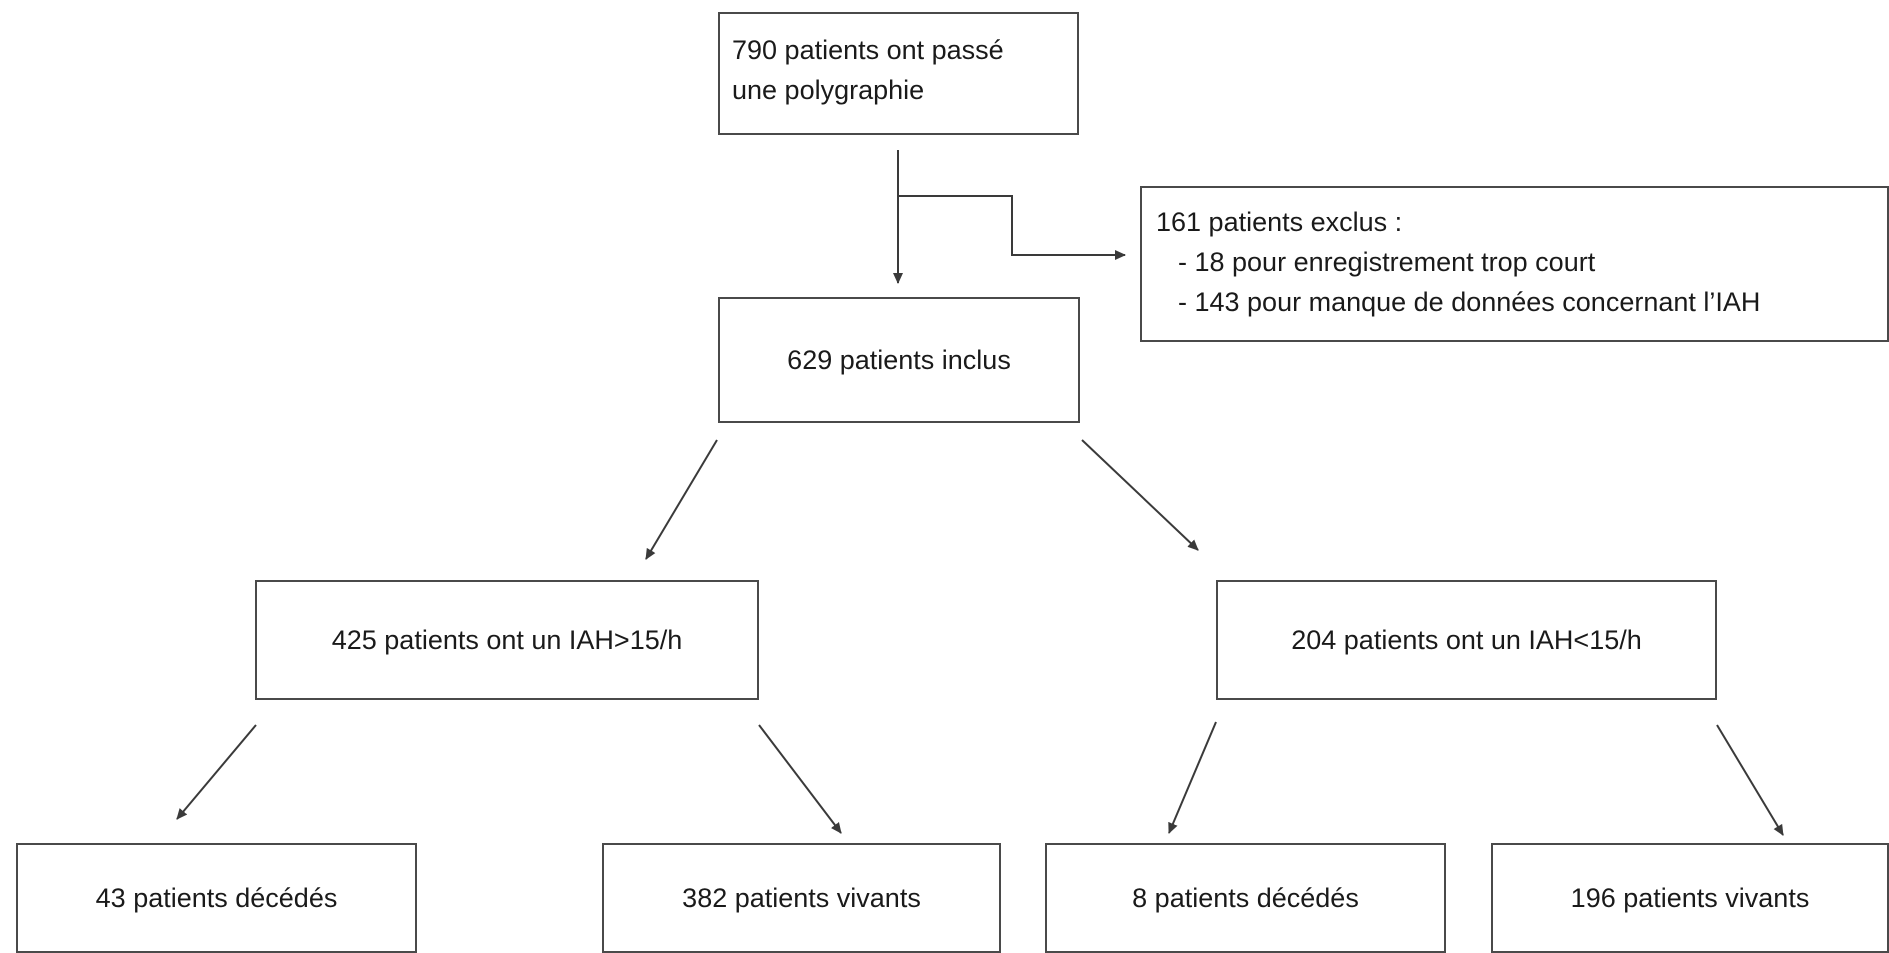 The width and height of the screenshot is (1889, 953). I want to click on node-iah-high-label: 425 patients ont un IAH>15/h, so click(507, 640).